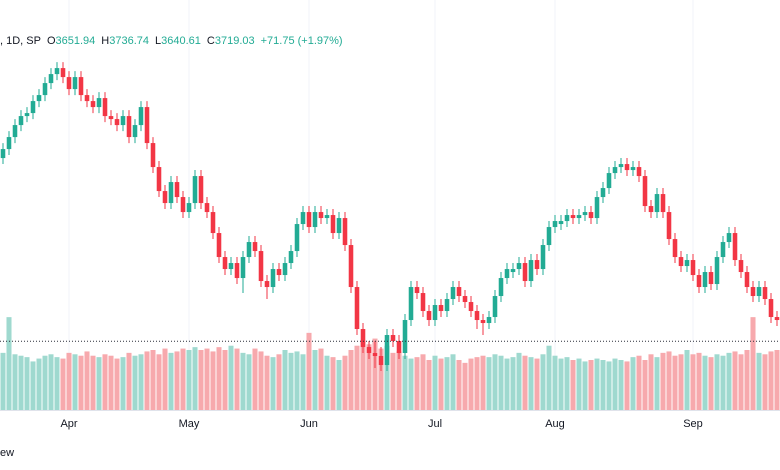 The height and width of the screenshot is (470, 780). What do you see at coordinates (189, 424) in the screenshot?
I see `x-tick-label: May` at bounding box center [189, 424].